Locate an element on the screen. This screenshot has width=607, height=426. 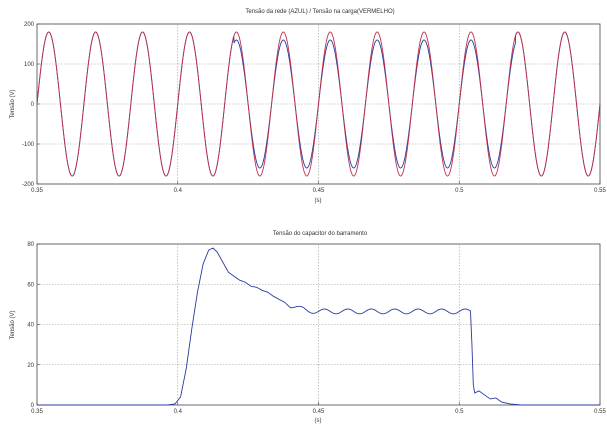
y-tick-label: 60 is located at coordinates (30, 285).